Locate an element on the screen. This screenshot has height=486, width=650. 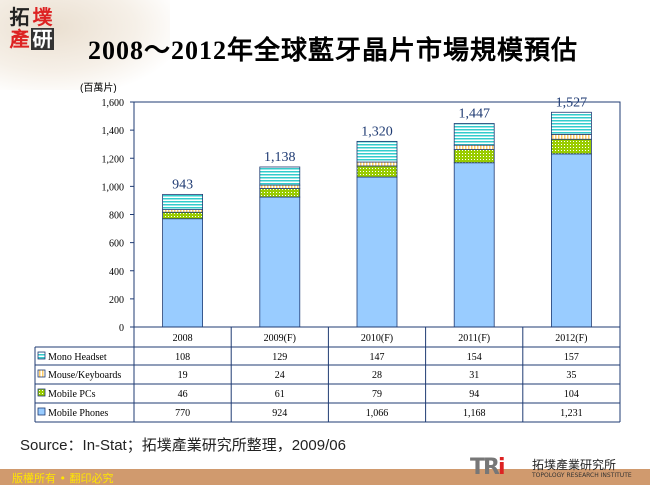
table-cell: 129 is located at coordinates (279, 357).